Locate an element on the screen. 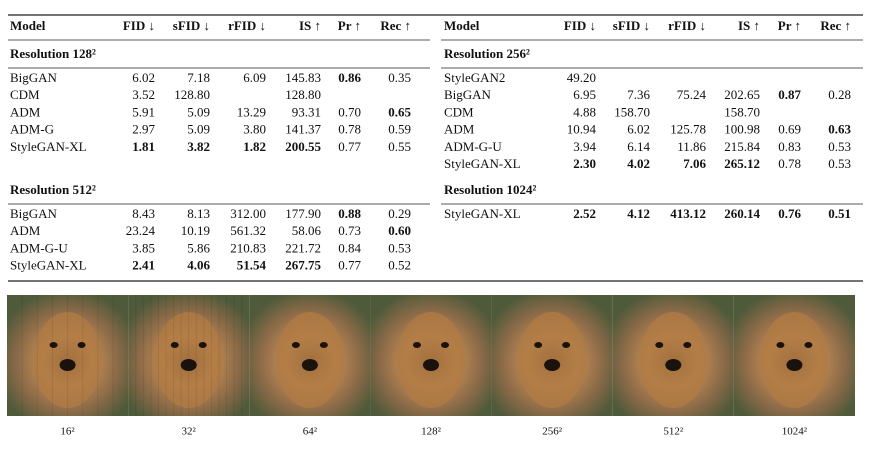 This screenshot has width=877, height=449. image-label: 512² is located at coordinates (673, 432).